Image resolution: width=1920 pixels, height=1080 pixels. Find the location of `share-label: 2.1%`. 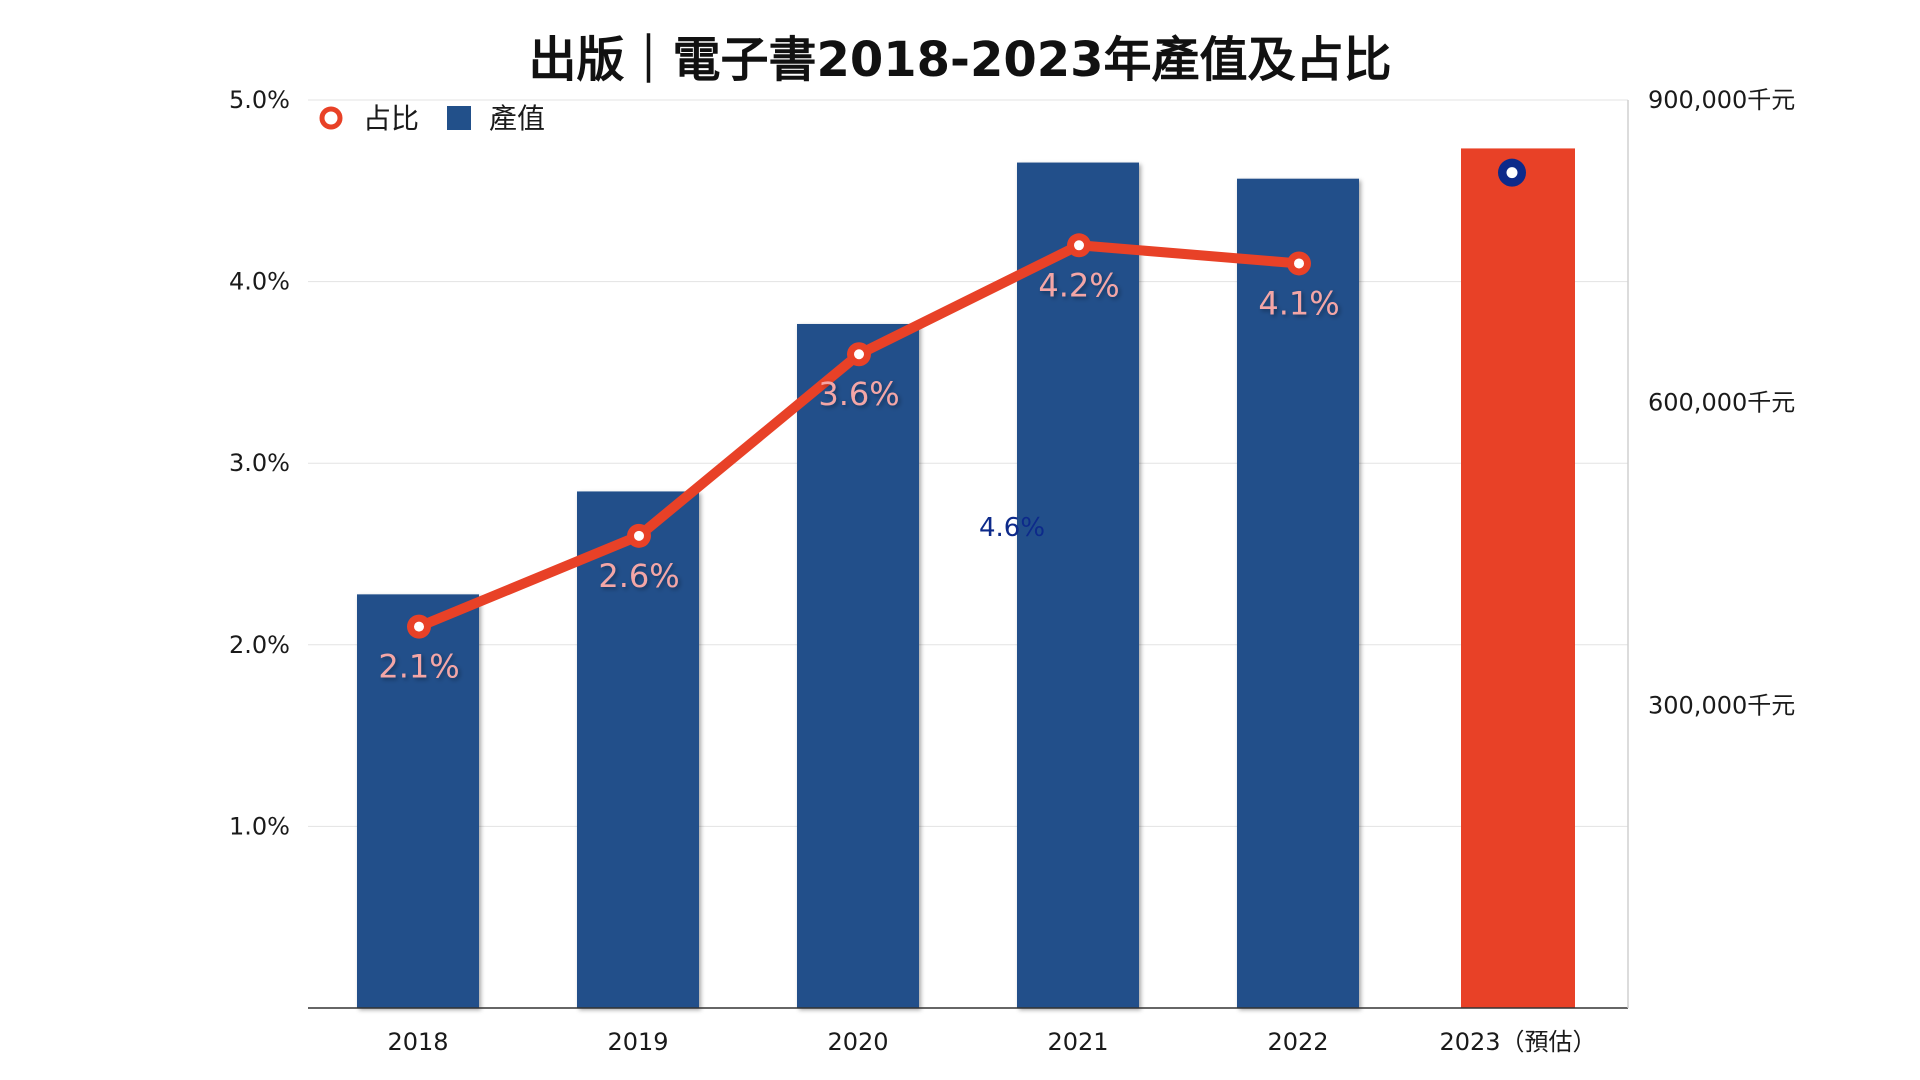

share-label: 2.1% is located at coordinates (418, 667).